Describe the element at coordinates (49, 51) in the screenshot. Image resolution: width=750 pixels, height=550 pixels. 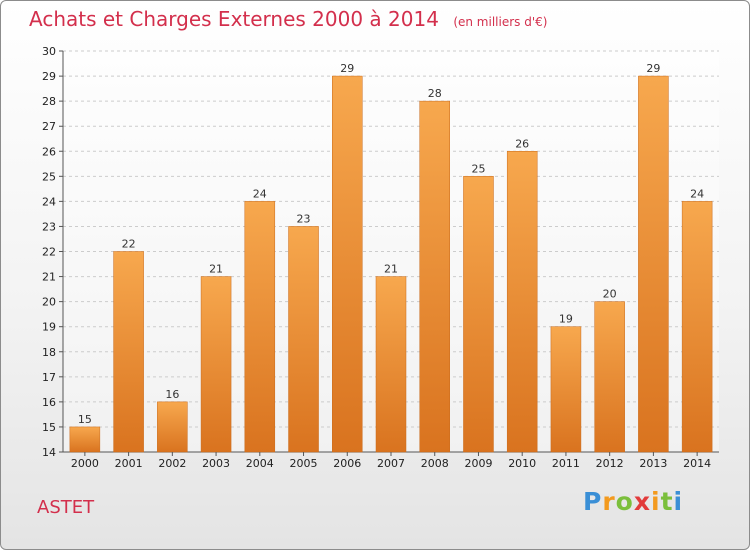
I see `y-tick-label: 30` at that location.